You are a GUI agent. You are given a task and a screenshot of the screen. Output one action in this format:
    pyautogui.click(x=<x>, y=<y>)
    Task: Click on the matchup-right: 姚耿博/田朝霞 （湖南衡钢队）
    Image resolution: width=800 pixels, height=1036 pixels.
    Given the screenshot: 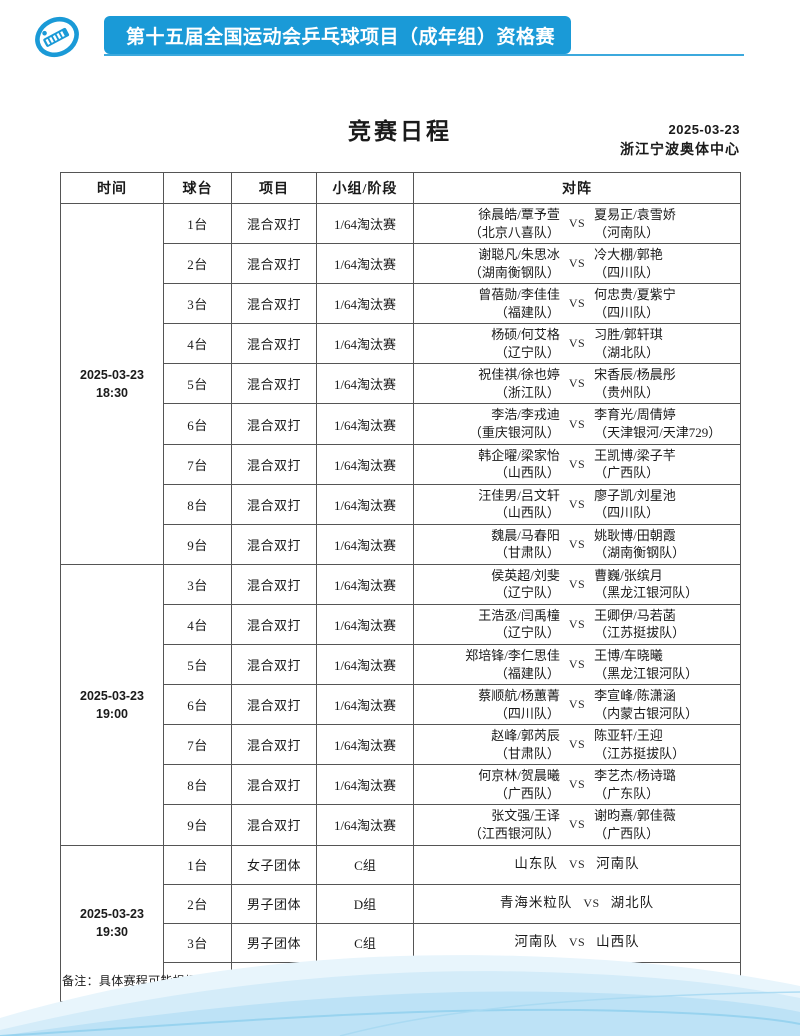 What is the action you would take?
    pyautogui.click(x=657, y=544)
    